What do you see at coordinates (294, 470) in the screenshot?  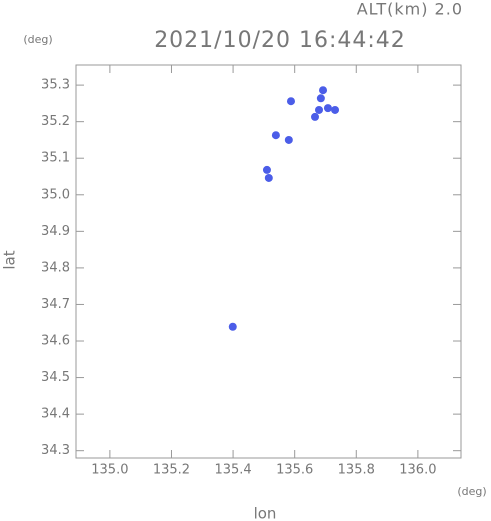 I see `x-tick-label: 135.6` at bounding box center [294, 470].